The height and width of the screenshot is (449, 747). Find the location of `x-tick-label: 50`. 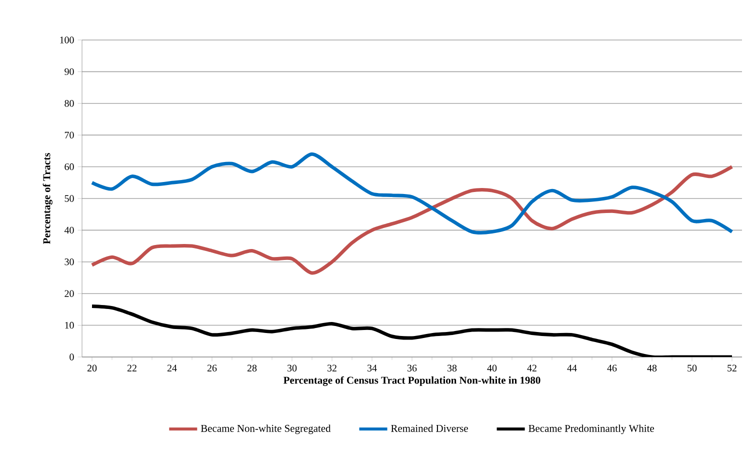

x-tick-label: 50 is located at coordinates (692, 368).